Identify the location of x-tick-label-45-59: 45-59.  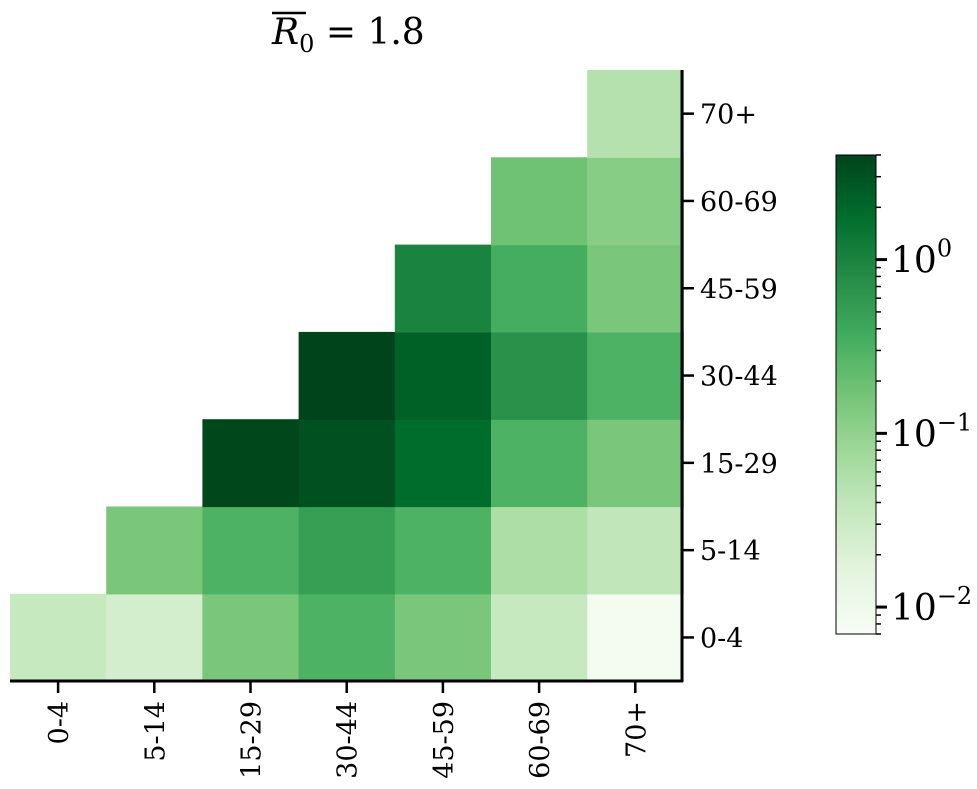
(444, 740).